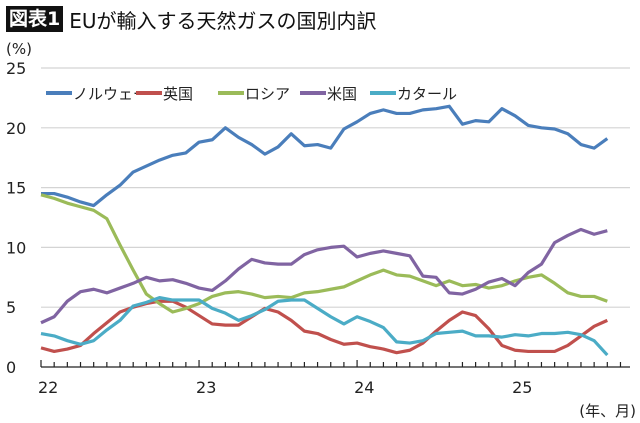 The image size is (640, 423). Describe the element at coordinates (48, 387) in the screenshot. I see `x-tick-label: 22` at that location.